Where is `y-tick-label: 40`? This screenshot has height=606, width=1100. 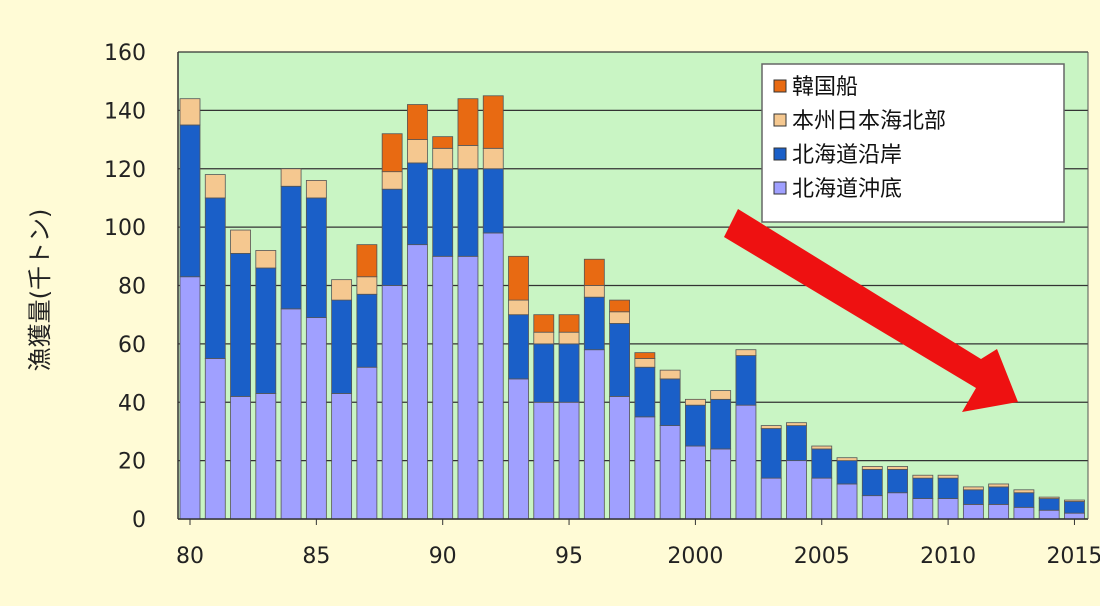 y-tick-label: 40 is located at coordinates (132, 403).